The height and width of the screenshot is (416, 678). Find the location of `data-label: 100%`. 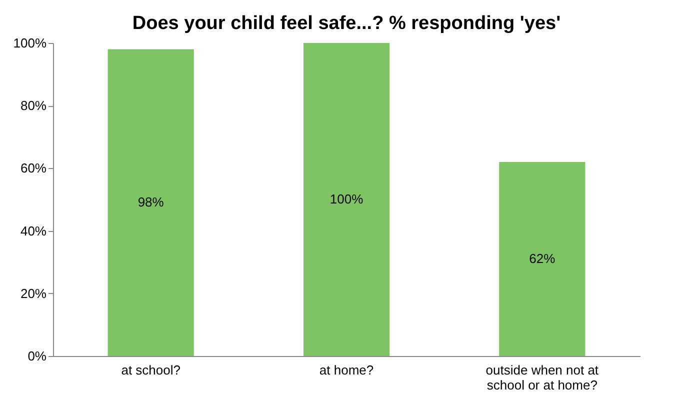

data-label: 100% is located at coordinates (347, 199).